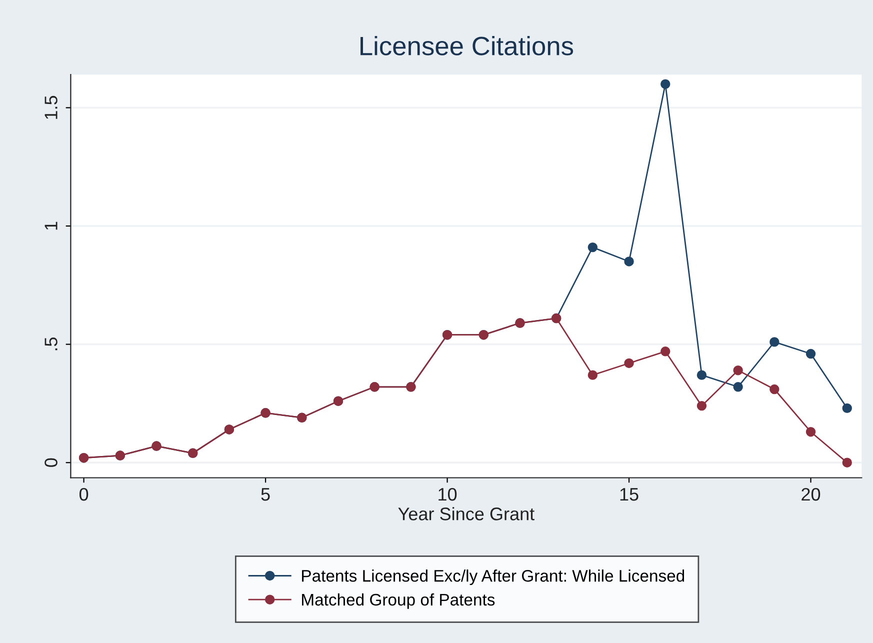  Describe the element at coordinates (51, 462) in the screenshot. I see `y-tick-label: 0` at that location.